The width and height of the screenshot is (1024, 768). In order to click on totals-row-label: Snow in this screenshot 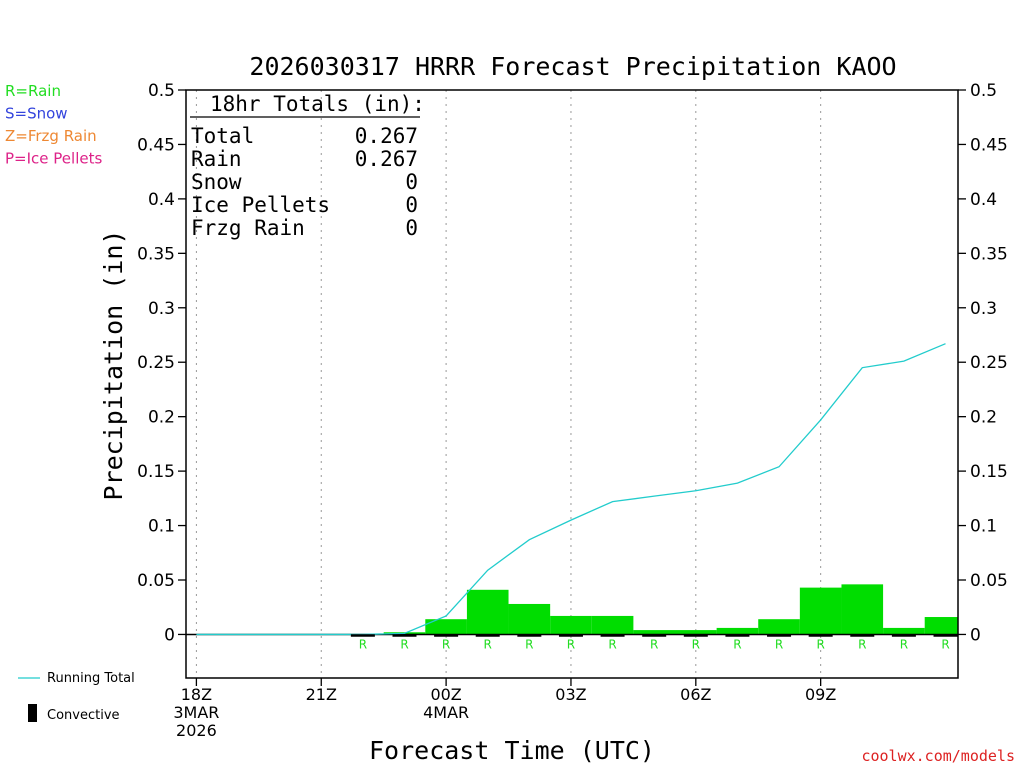, I will do `click(216, 182)`.